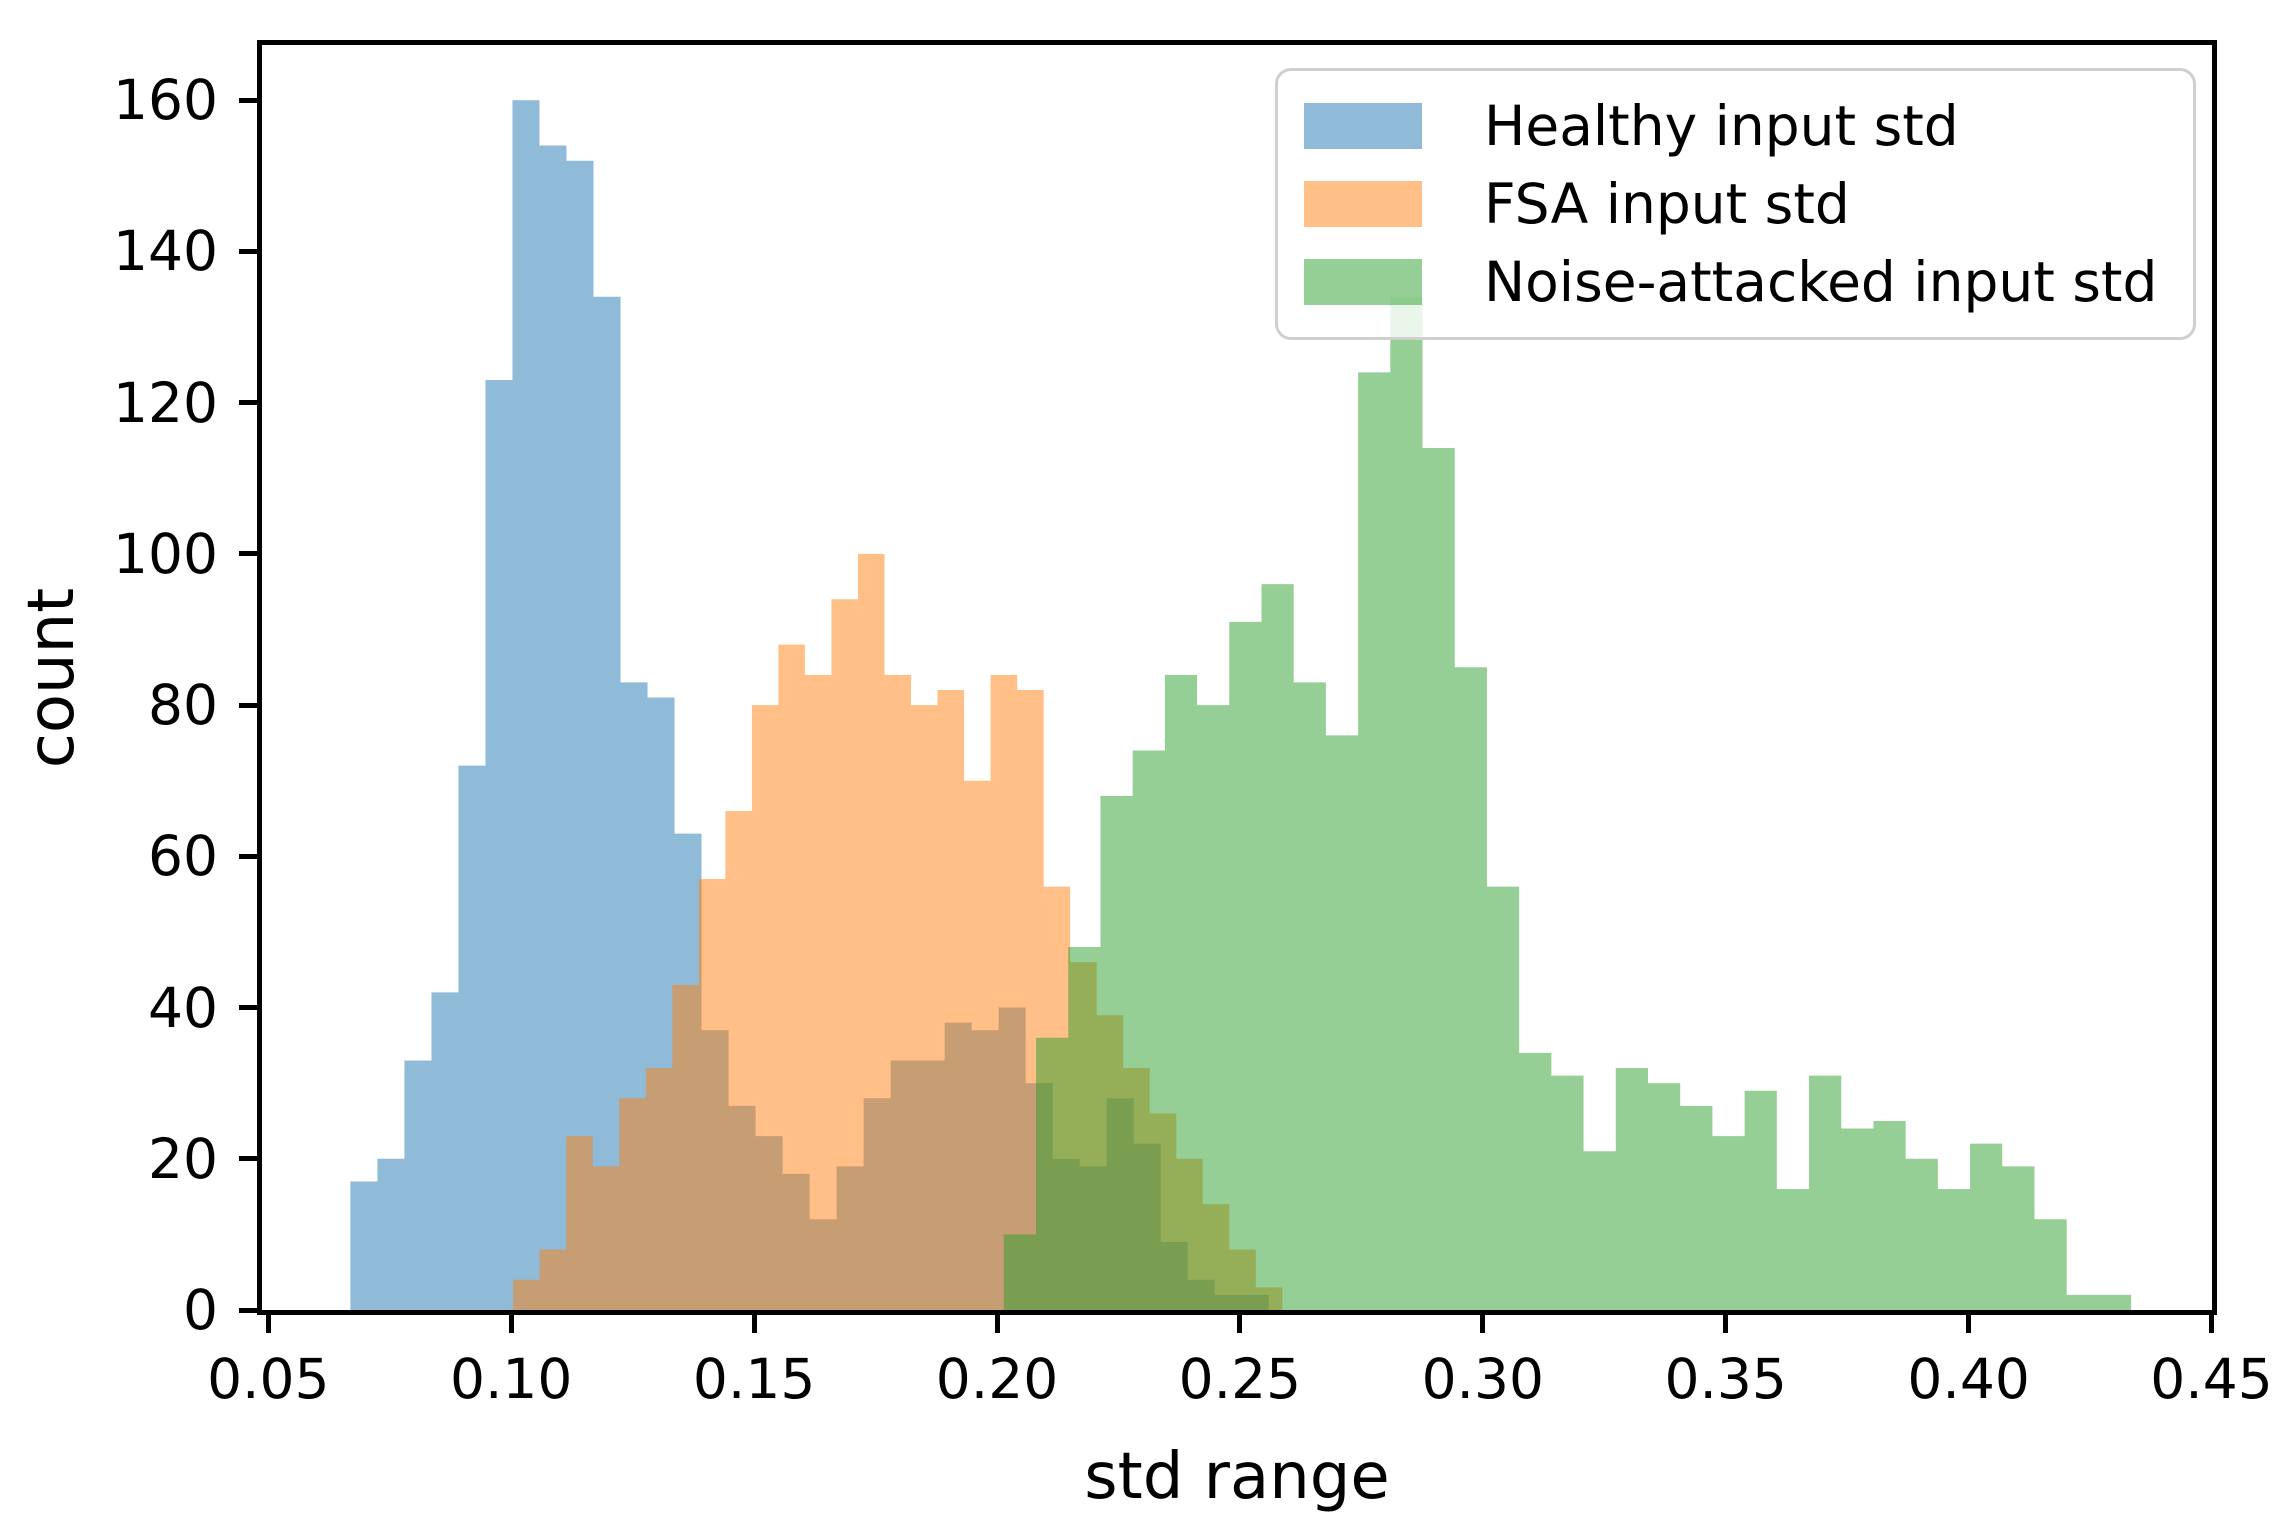 The height and width of the screenshot is (1522, 2286). Describe the element at coordinates (52, 678) in the screenshot. I see `y-axis-label: count` at that location.